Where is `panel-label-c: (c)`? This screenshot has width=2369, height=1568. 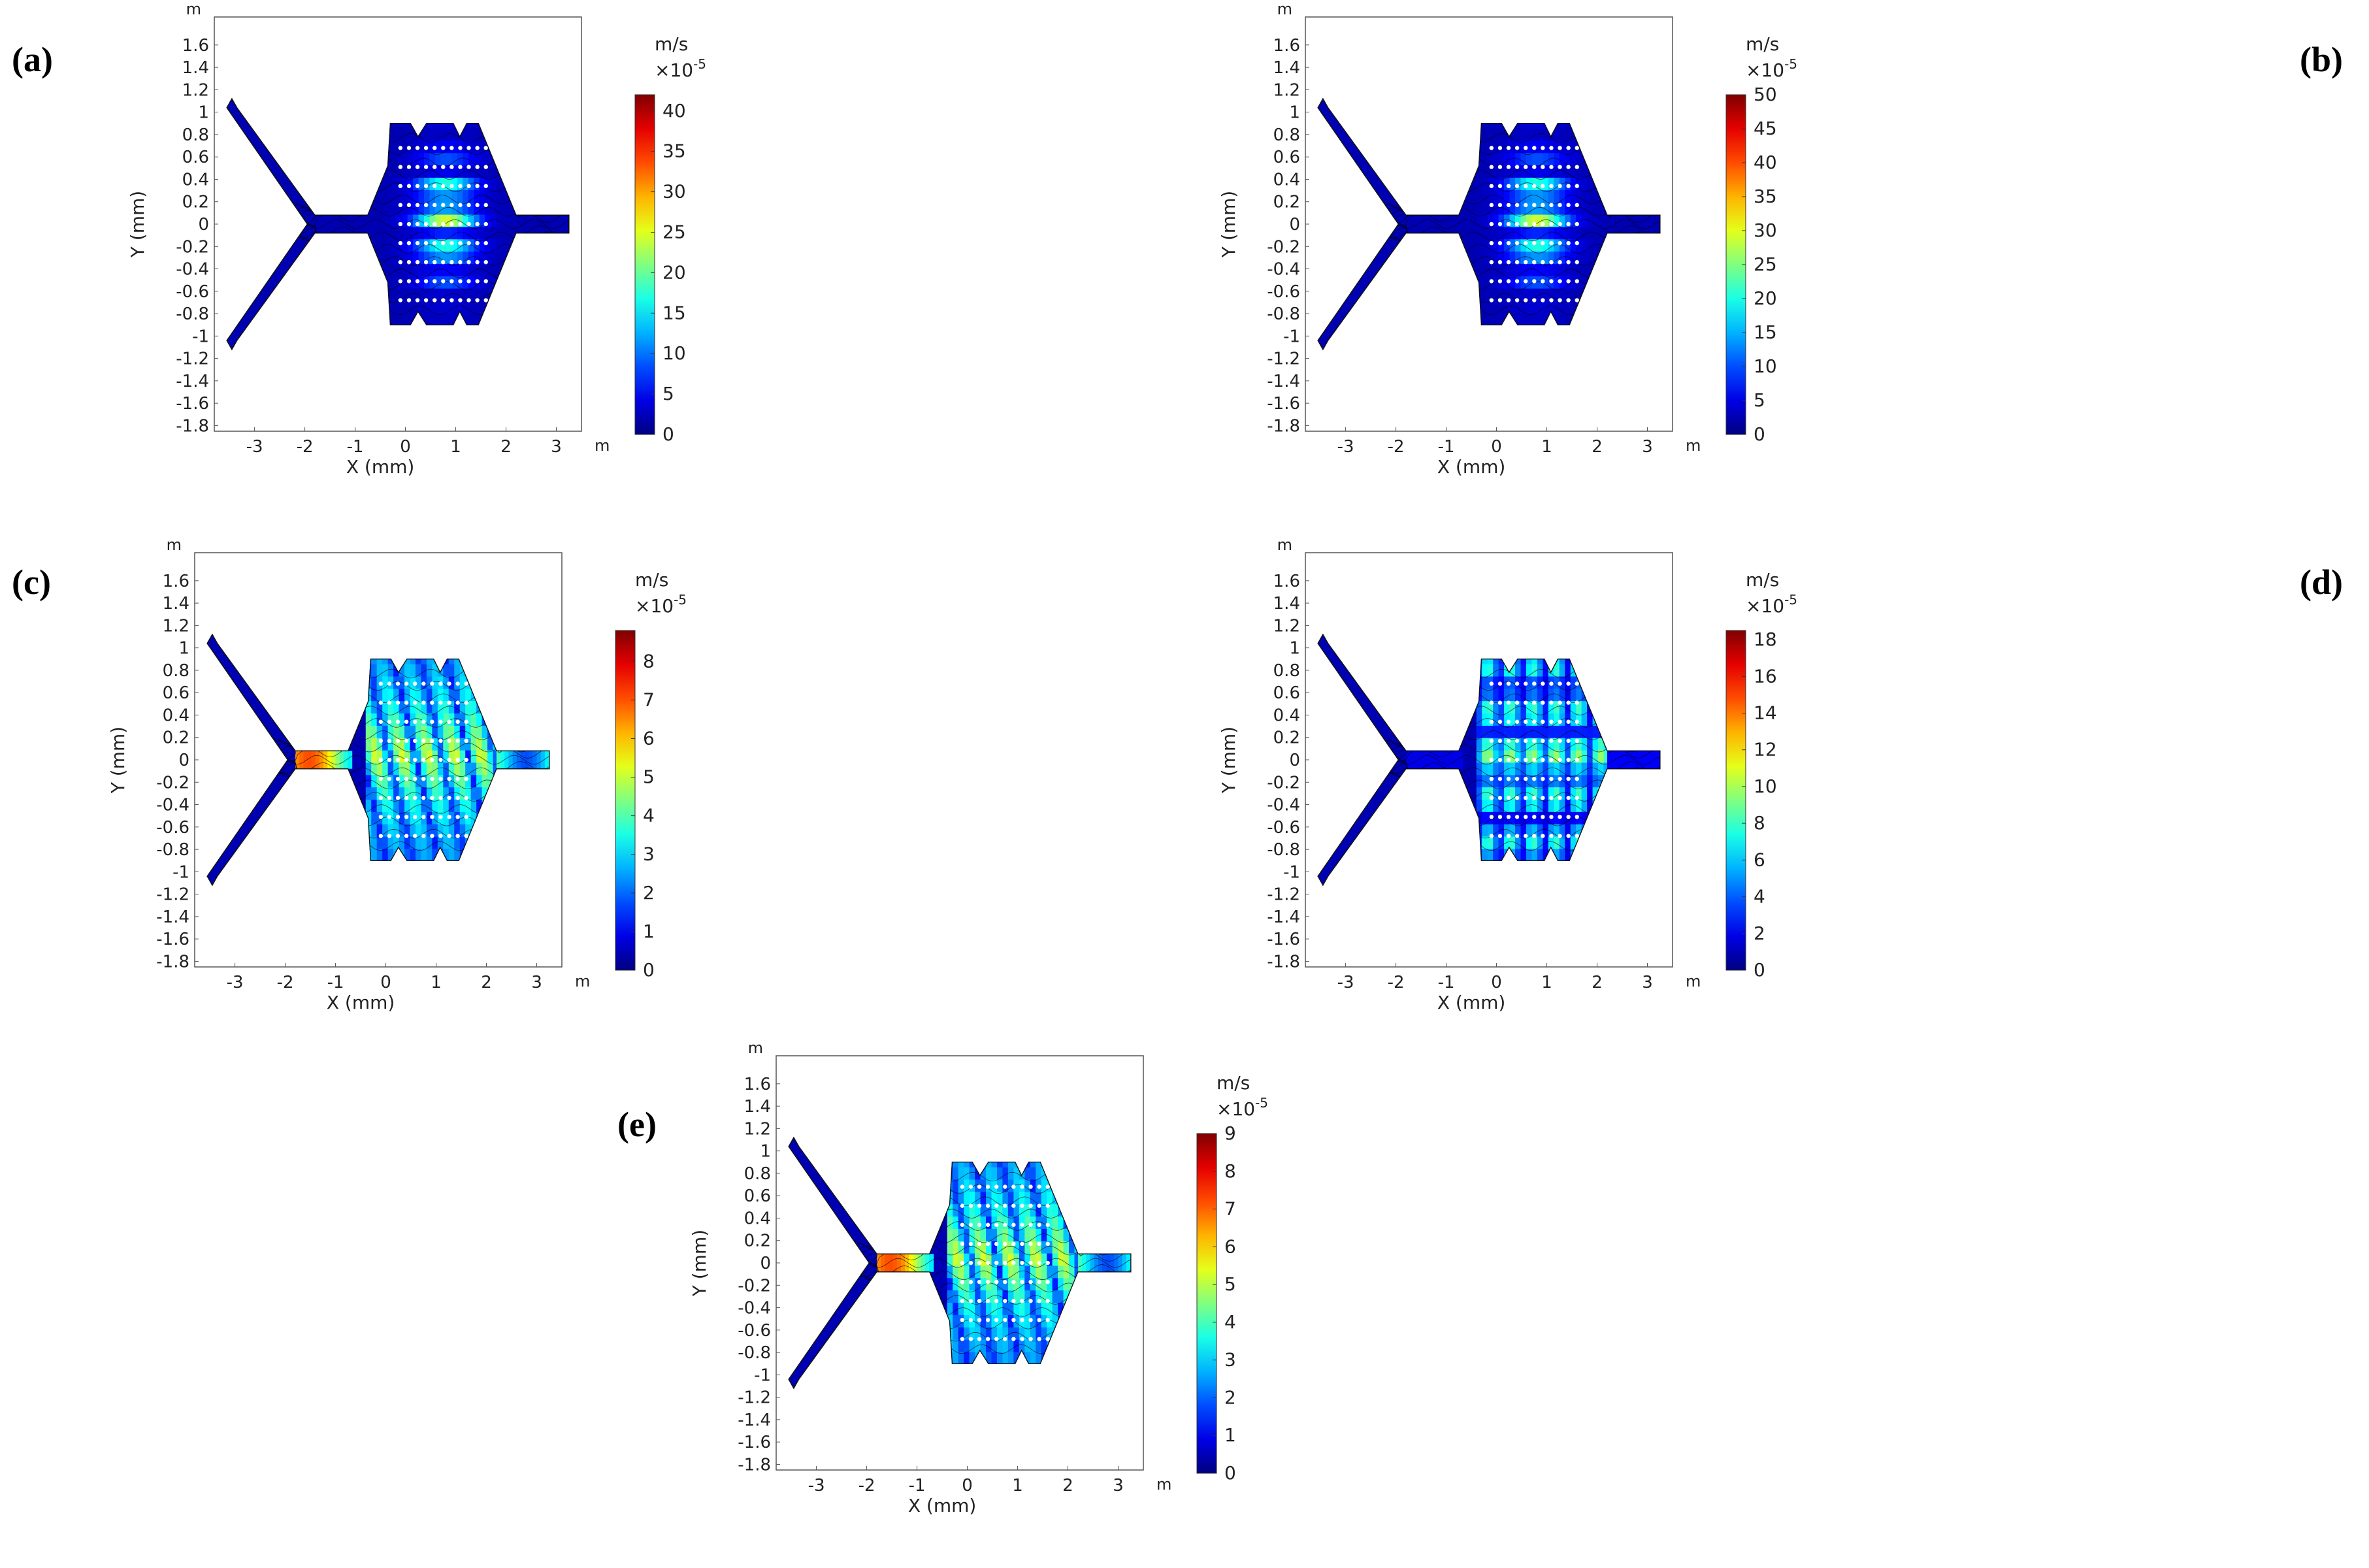 panel-label-c: (c) is located at coordinates (31, 582).